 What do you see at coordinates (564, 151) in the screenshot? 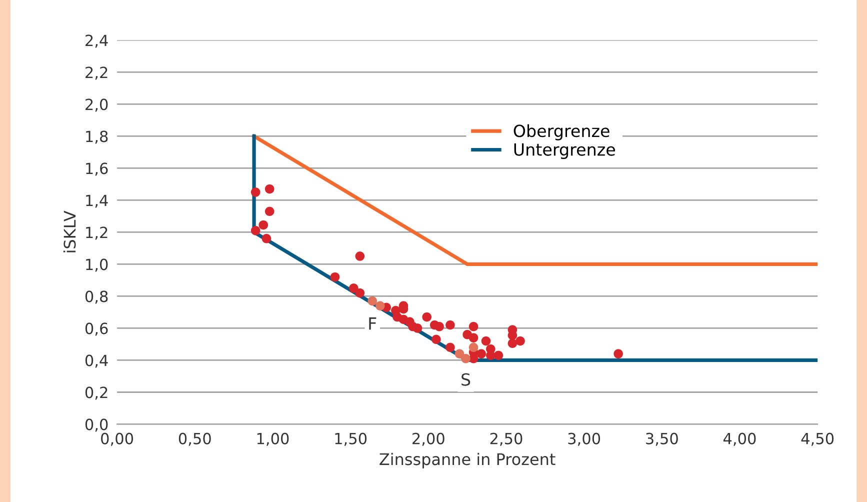
I see `legend-label: Untergrenze` at bounding box center [564, 151].